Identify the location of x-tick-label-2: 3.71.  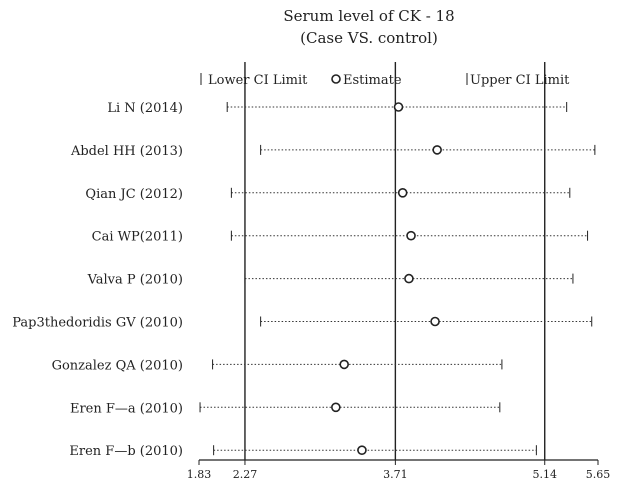
(395, 474).